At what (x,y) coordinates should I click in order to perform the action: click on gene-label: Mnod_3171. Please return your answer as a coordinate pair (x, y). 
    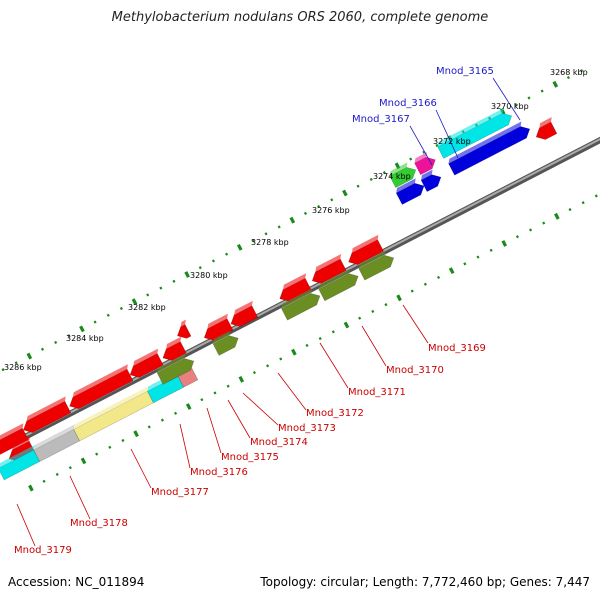
    Looking at the image, I should click on (377, 392).